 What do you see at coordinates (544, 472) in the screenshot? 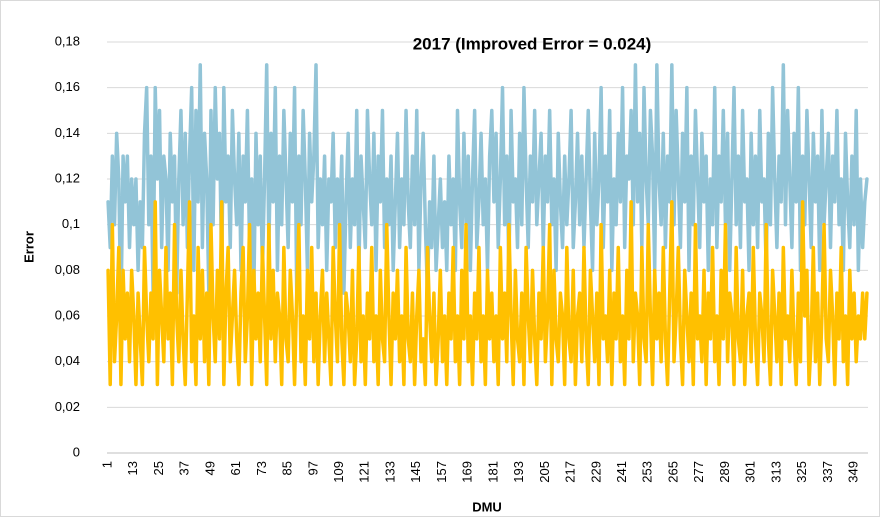
I see `x-tick-label: 205` at bounding box center [544, 472].